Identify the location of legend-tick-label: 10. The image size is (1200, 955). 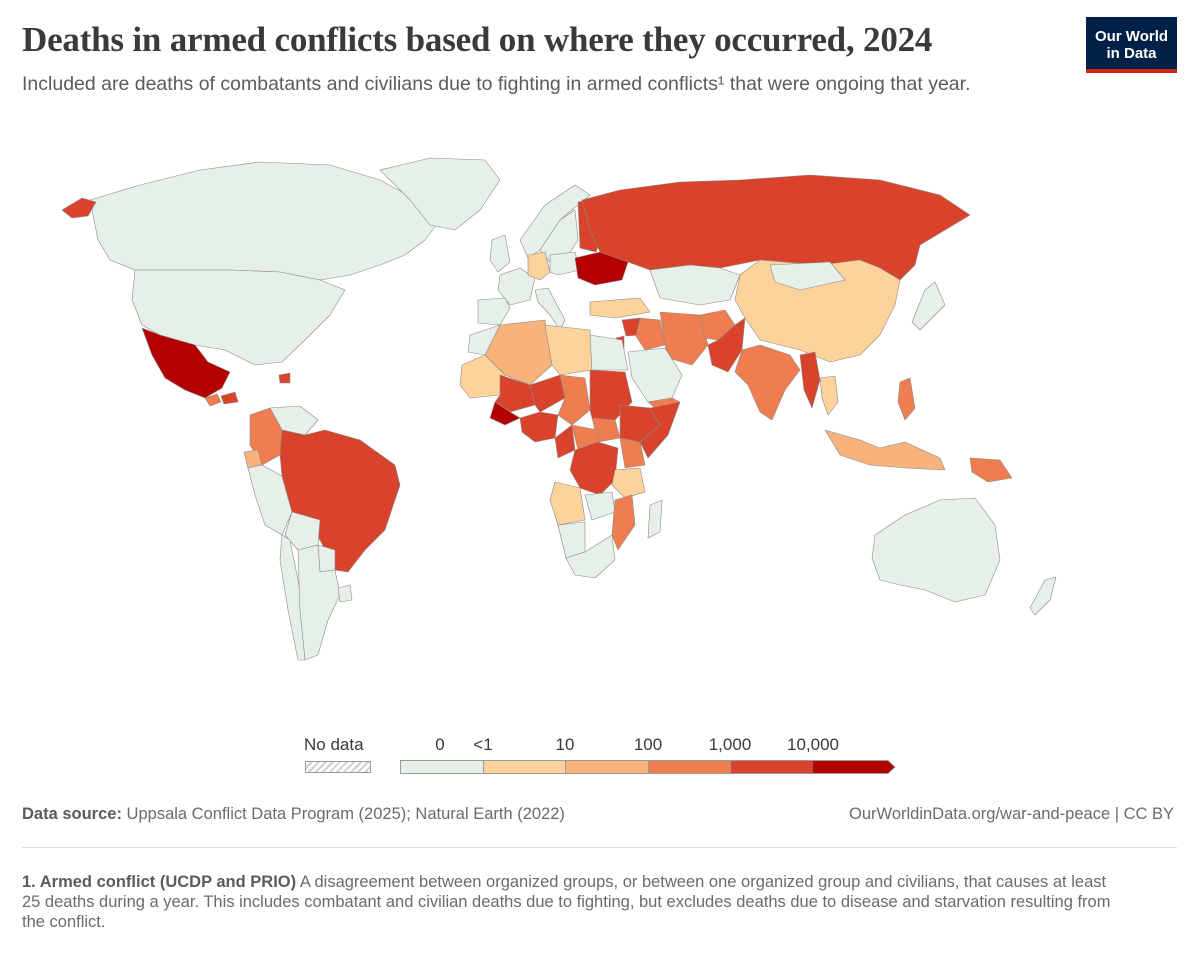
(565, 744).